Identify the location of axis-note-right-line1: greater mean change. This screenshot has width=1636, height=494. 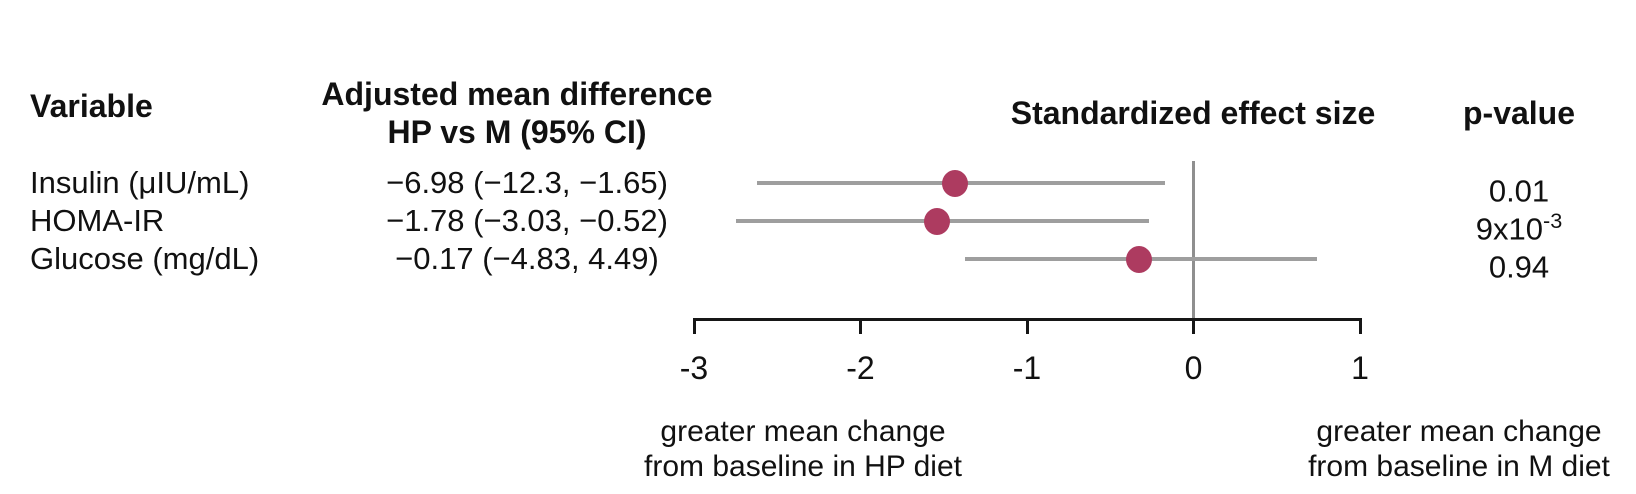
(1459, 431).